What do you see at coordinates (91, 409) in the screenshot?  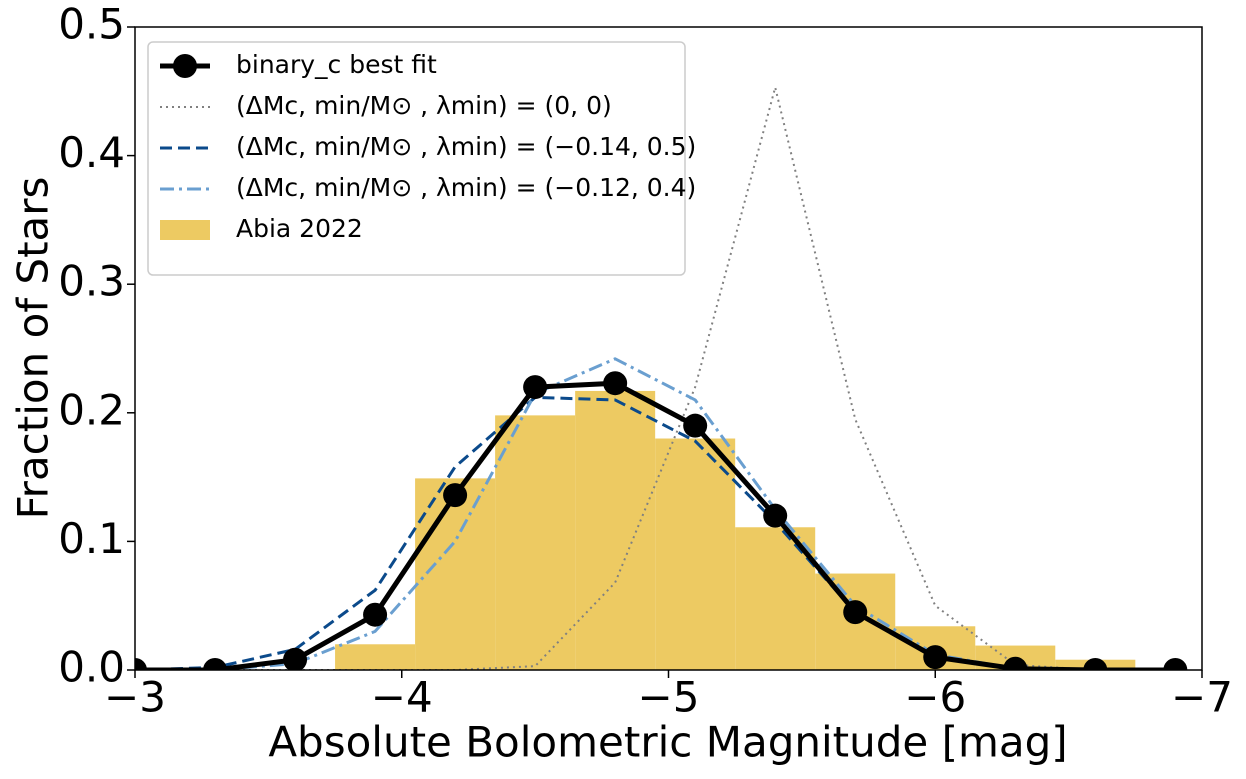 I see `y-tick-label: 0.2` at bounding box center [91, 409].